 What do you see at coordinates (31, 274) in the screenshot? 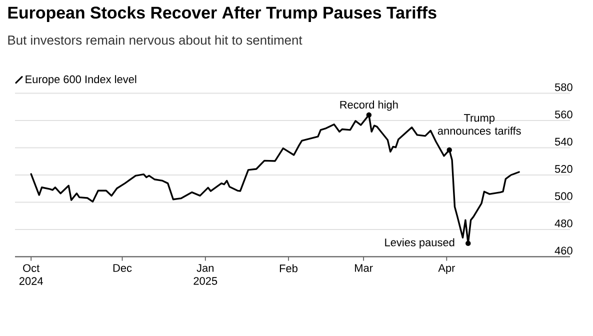
I see `x-tick-label: Oct 2024` at bounding box center [31, 274].